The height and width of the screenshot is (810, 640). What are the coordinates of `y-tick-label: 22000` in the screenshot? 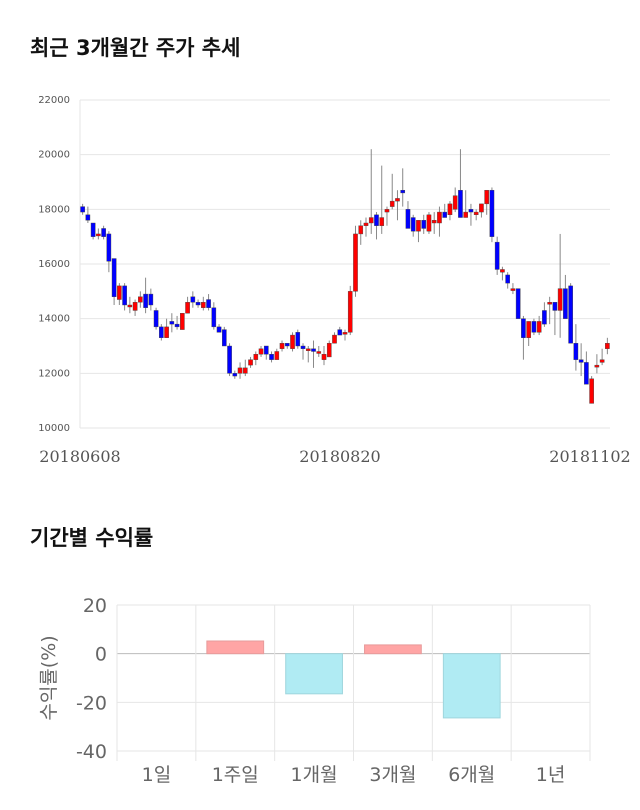 It's located at (54, 100).